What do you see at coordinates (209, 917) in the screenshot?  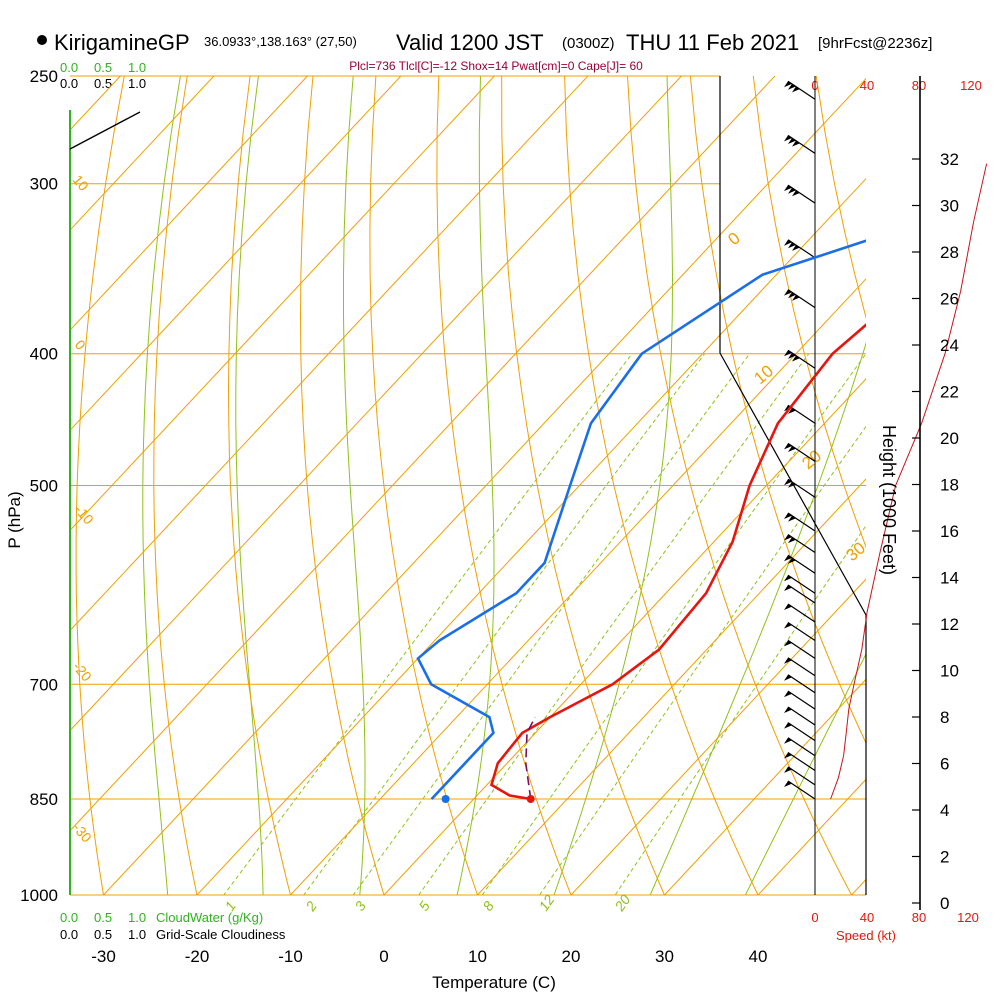 I see `cloudwater-label: CloudWater (g/Kg)` at bounding box center [209, 917].